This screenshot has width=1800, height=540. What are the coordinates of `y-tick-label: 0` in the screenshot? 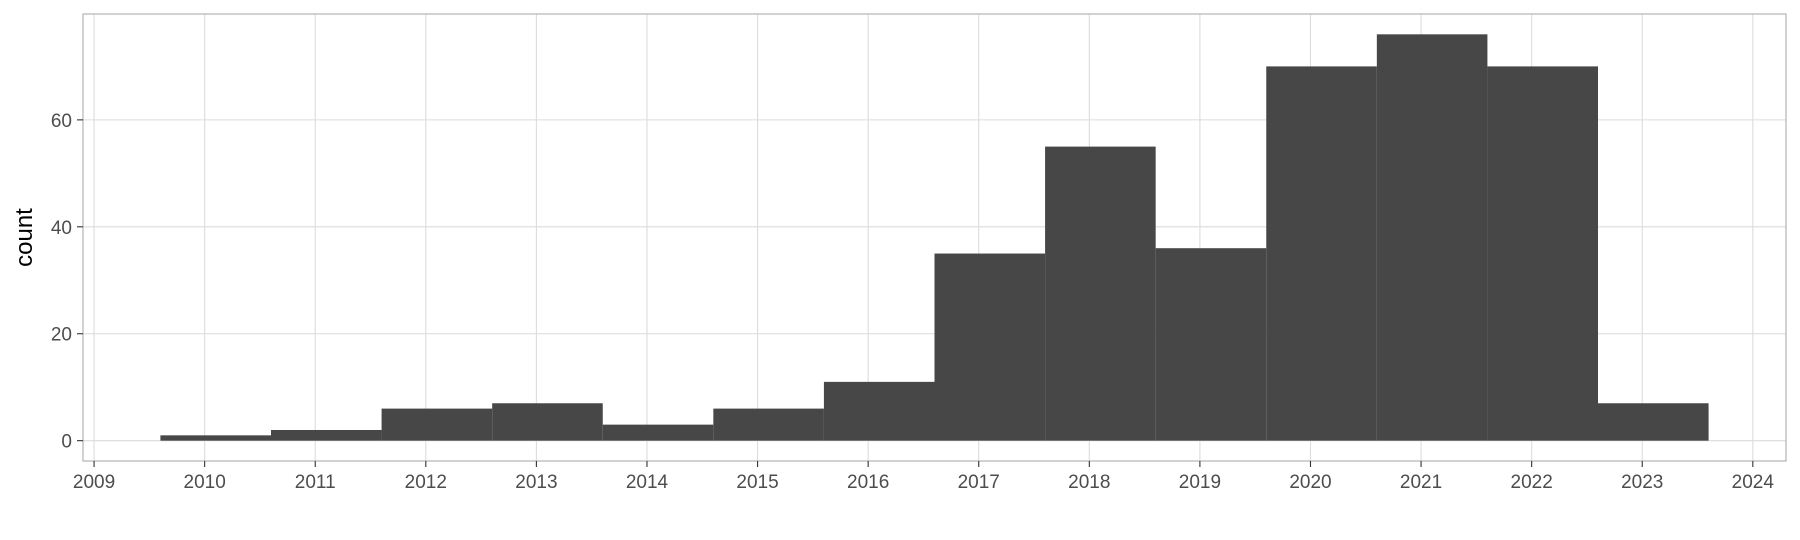 It's located at (66, 442).